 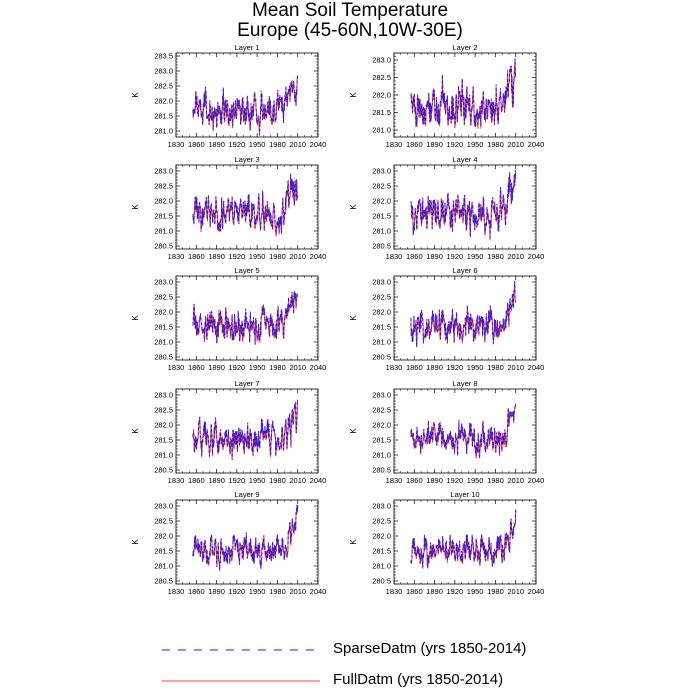 What do you see at coordinates (163, 56) in the screenshot?
I see `y-tick-label: 283.5` at bounding box center [163, 56].